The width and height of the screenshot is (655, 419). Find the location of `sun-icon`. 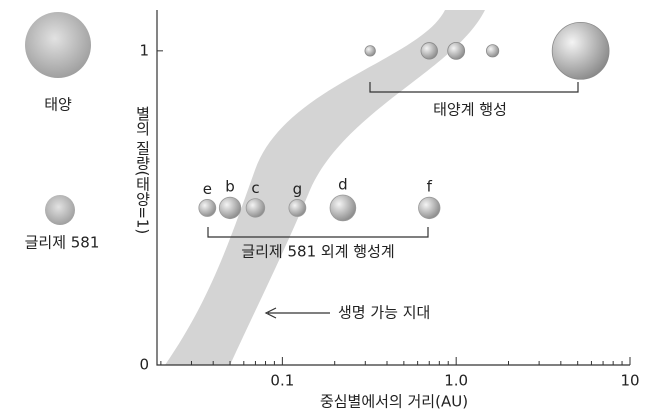

sun-icon is located at coordinates (58, 45).